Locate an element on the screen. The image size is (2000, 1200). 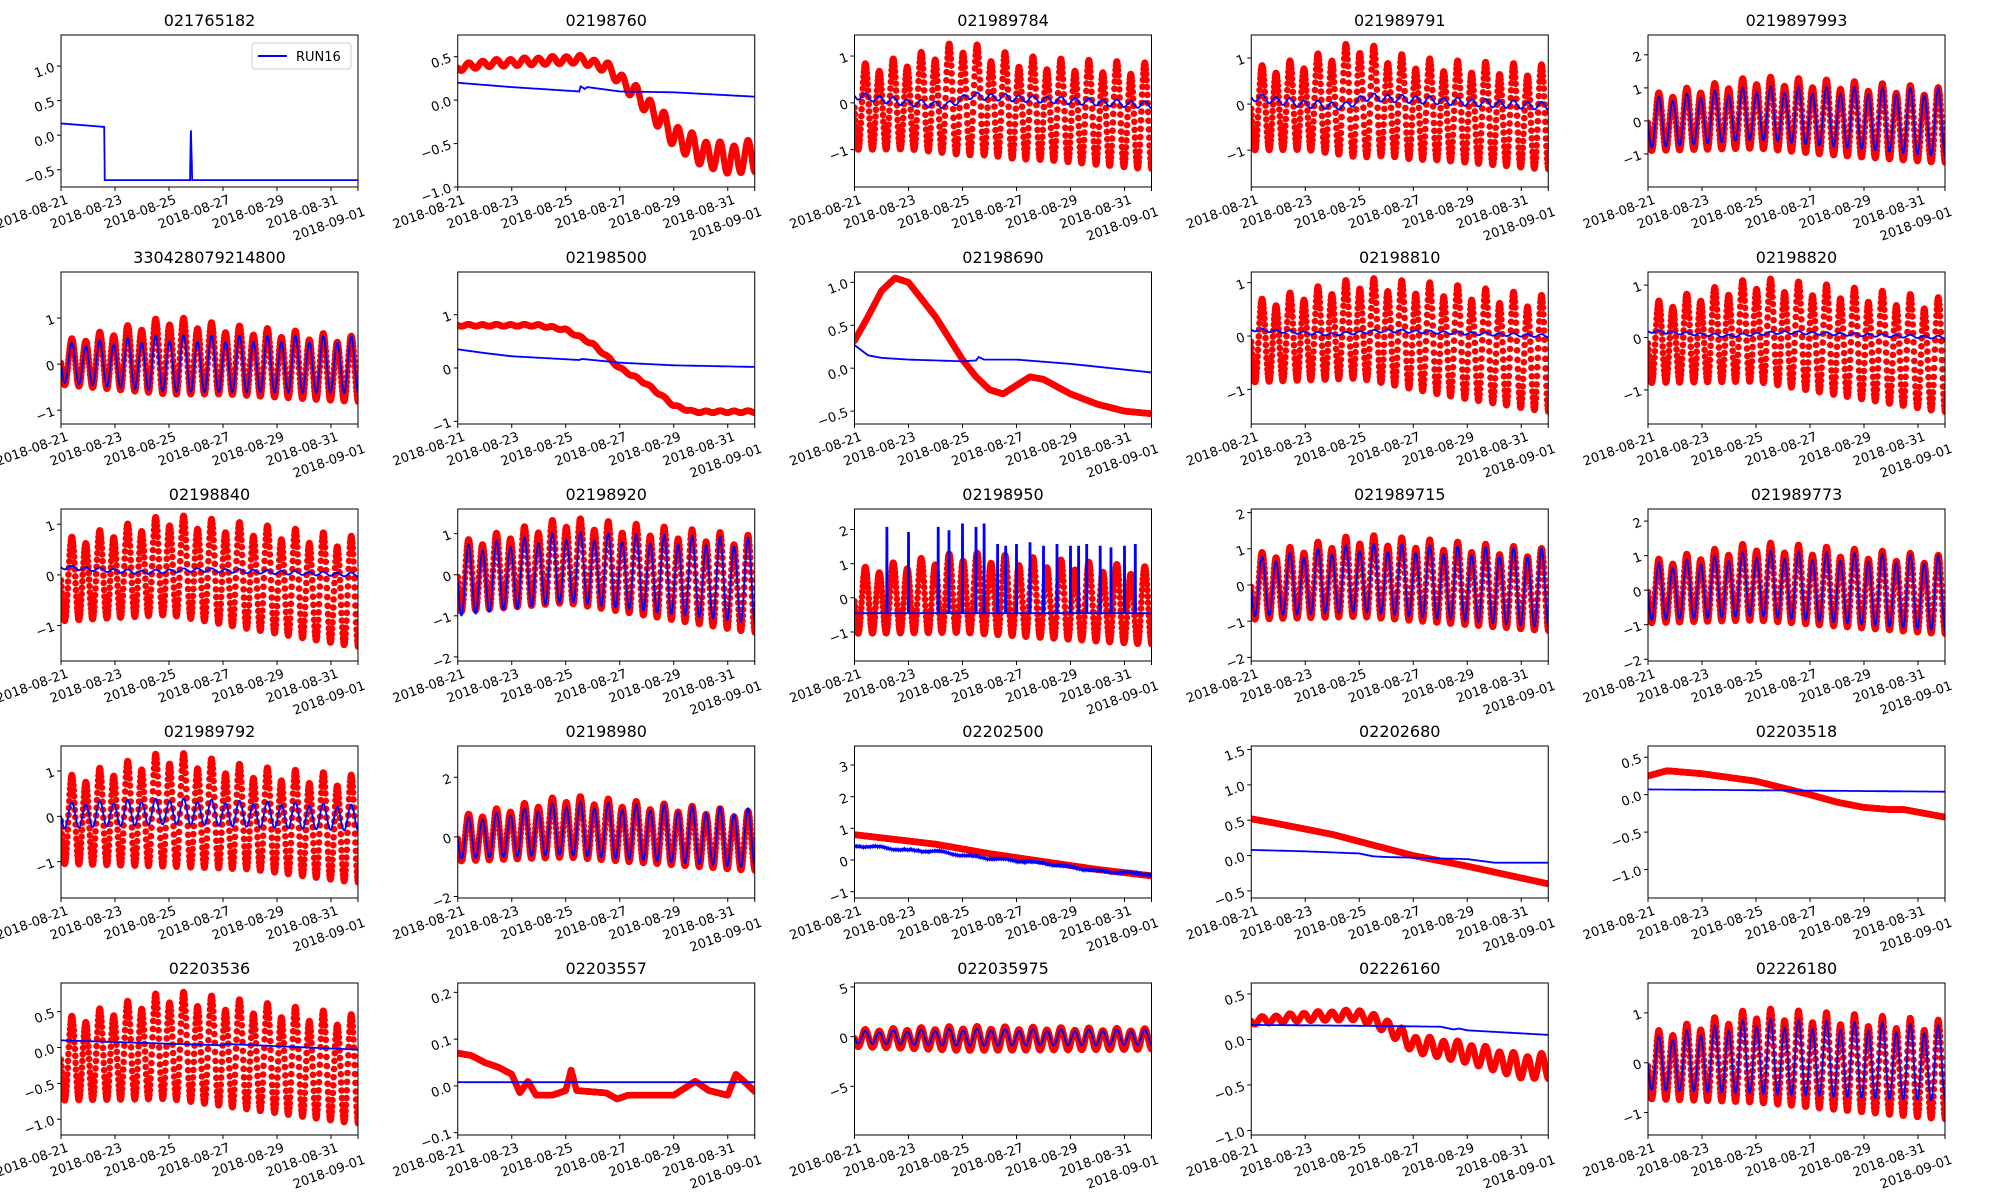
subplot-title: 021989784 is located at coordinates (1003, 20).